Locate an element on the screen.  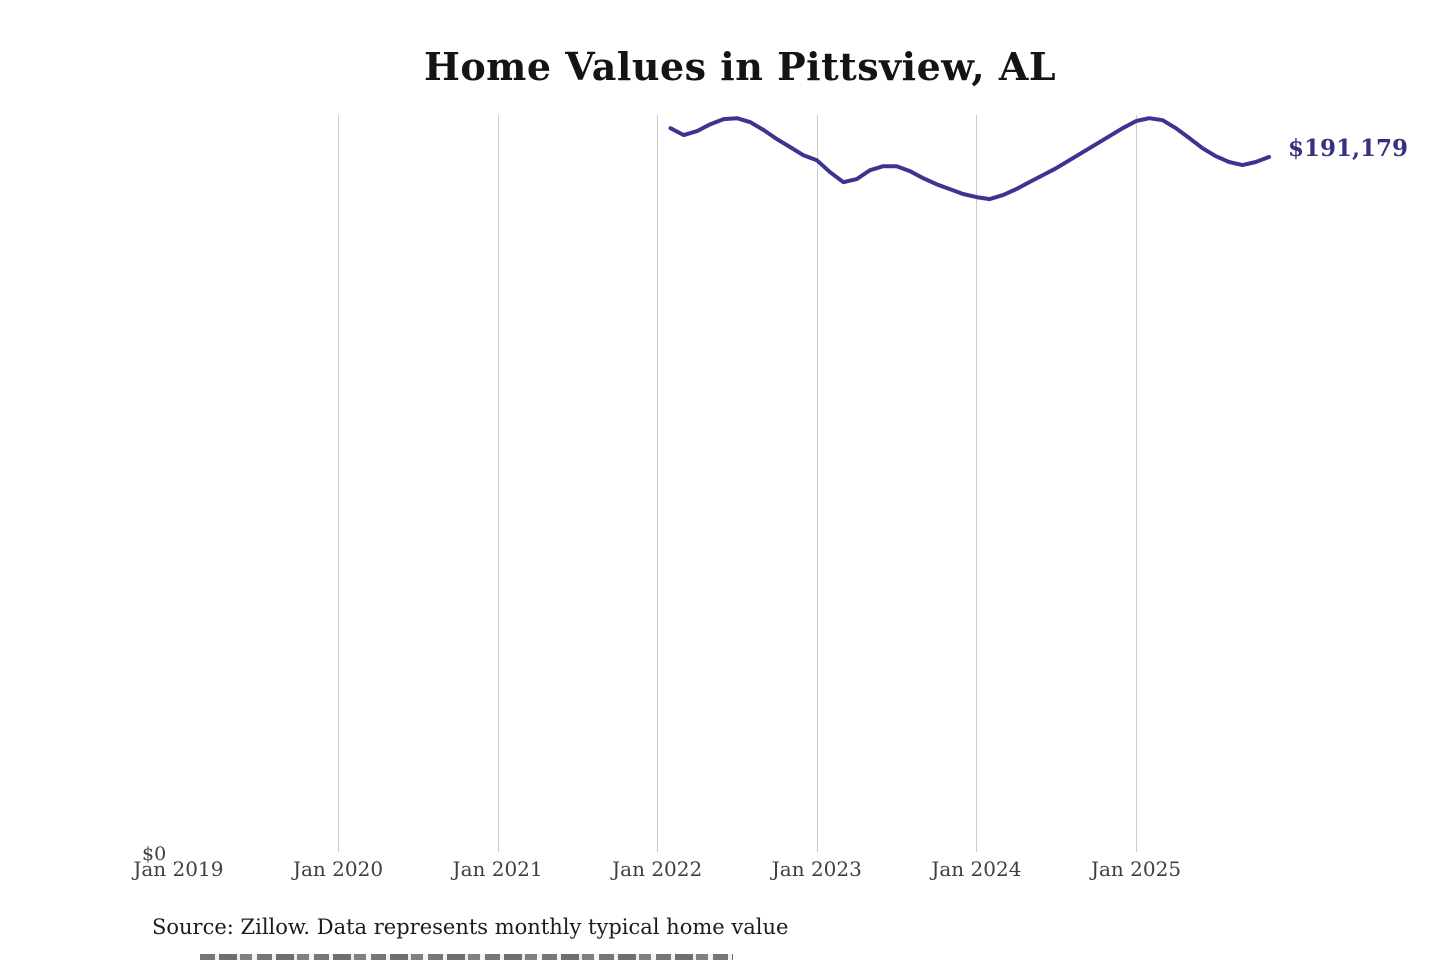
gridline-jan-2024 is located at coordinates (977, 483).